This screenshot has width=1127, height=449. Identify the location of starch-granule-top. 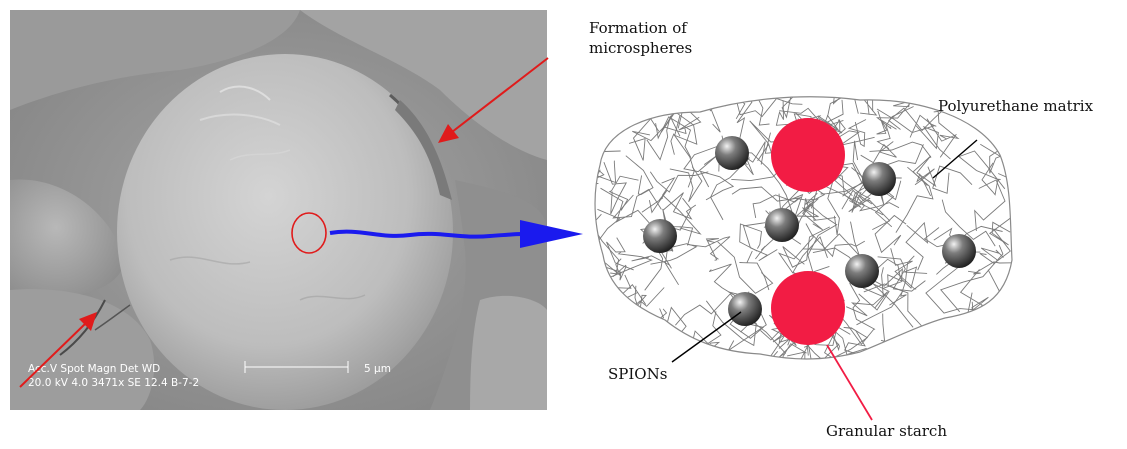
(808, 155).